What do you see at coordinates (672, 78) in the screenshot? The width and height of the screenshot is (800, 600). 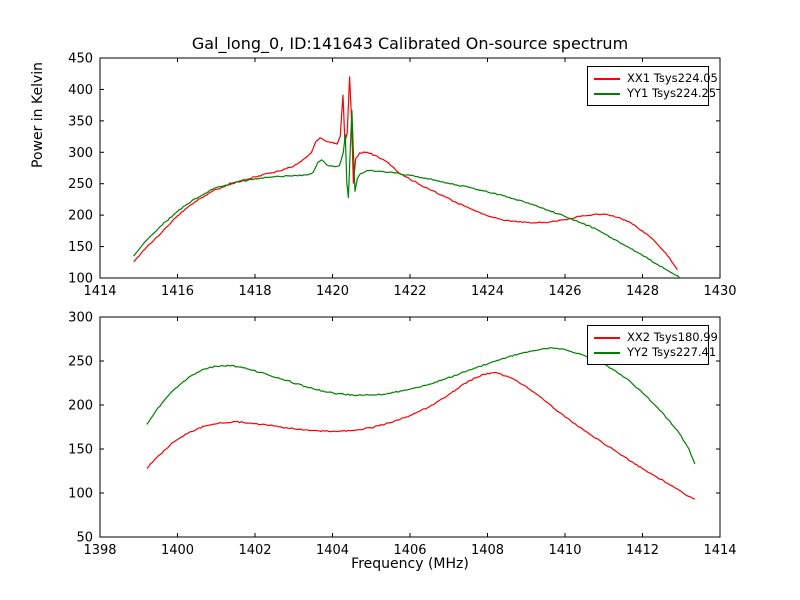 I see `legend-label-xx1: XX1 Tsys224.05` at bounding box center [672, 78].